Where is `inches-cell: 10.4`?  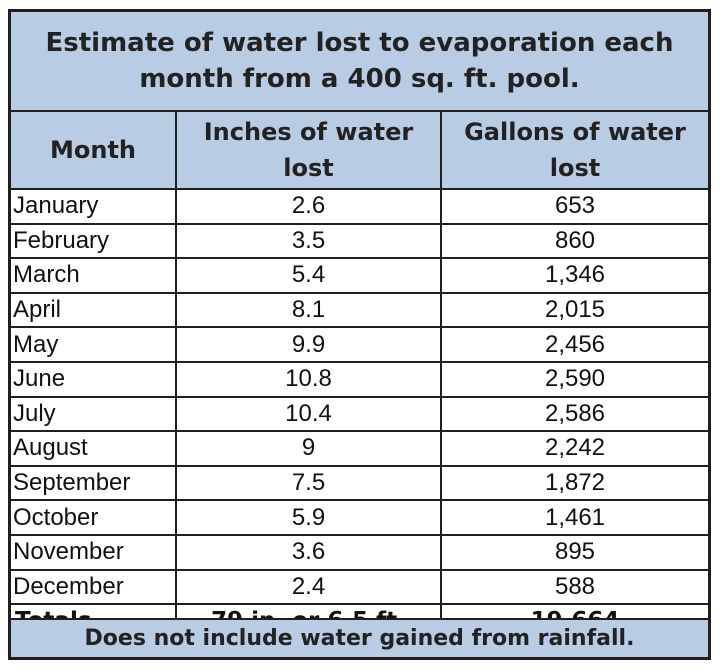 inches-cell: 10.4 is located at coordinates (308, 414).